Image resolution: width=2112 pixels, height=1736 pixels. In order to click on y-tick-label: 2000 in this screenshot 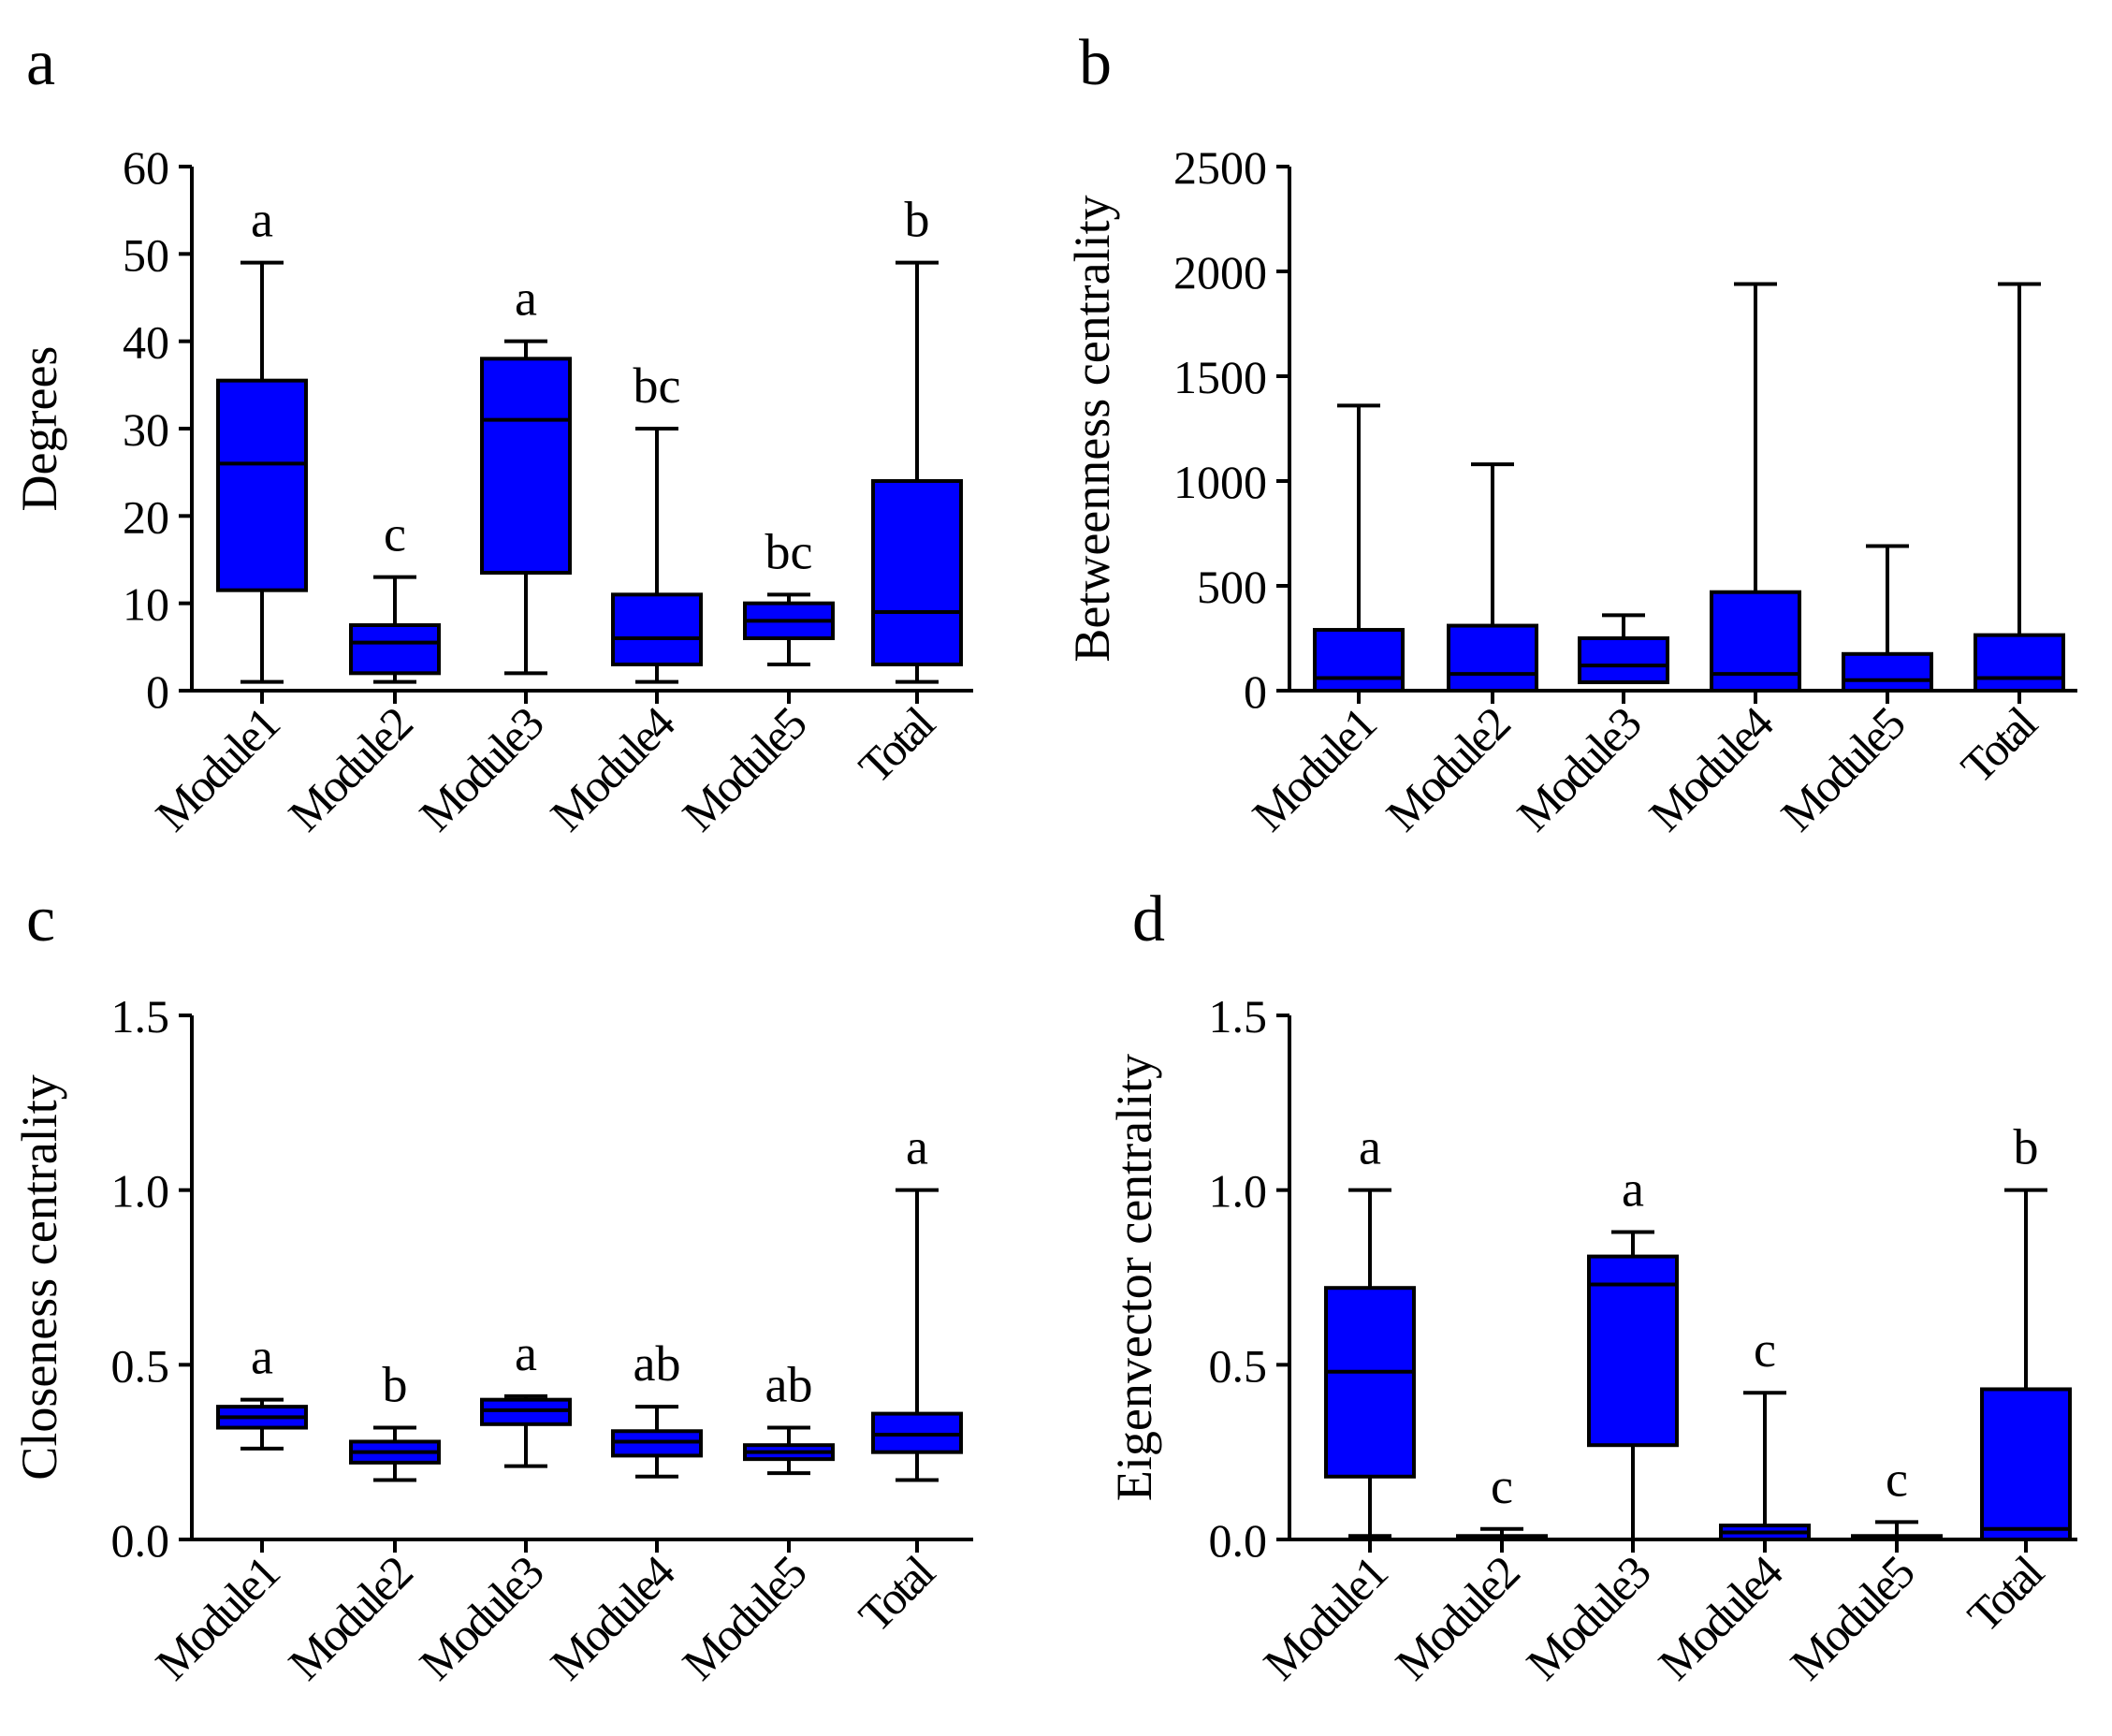, I will do `click(1220, 272)`.